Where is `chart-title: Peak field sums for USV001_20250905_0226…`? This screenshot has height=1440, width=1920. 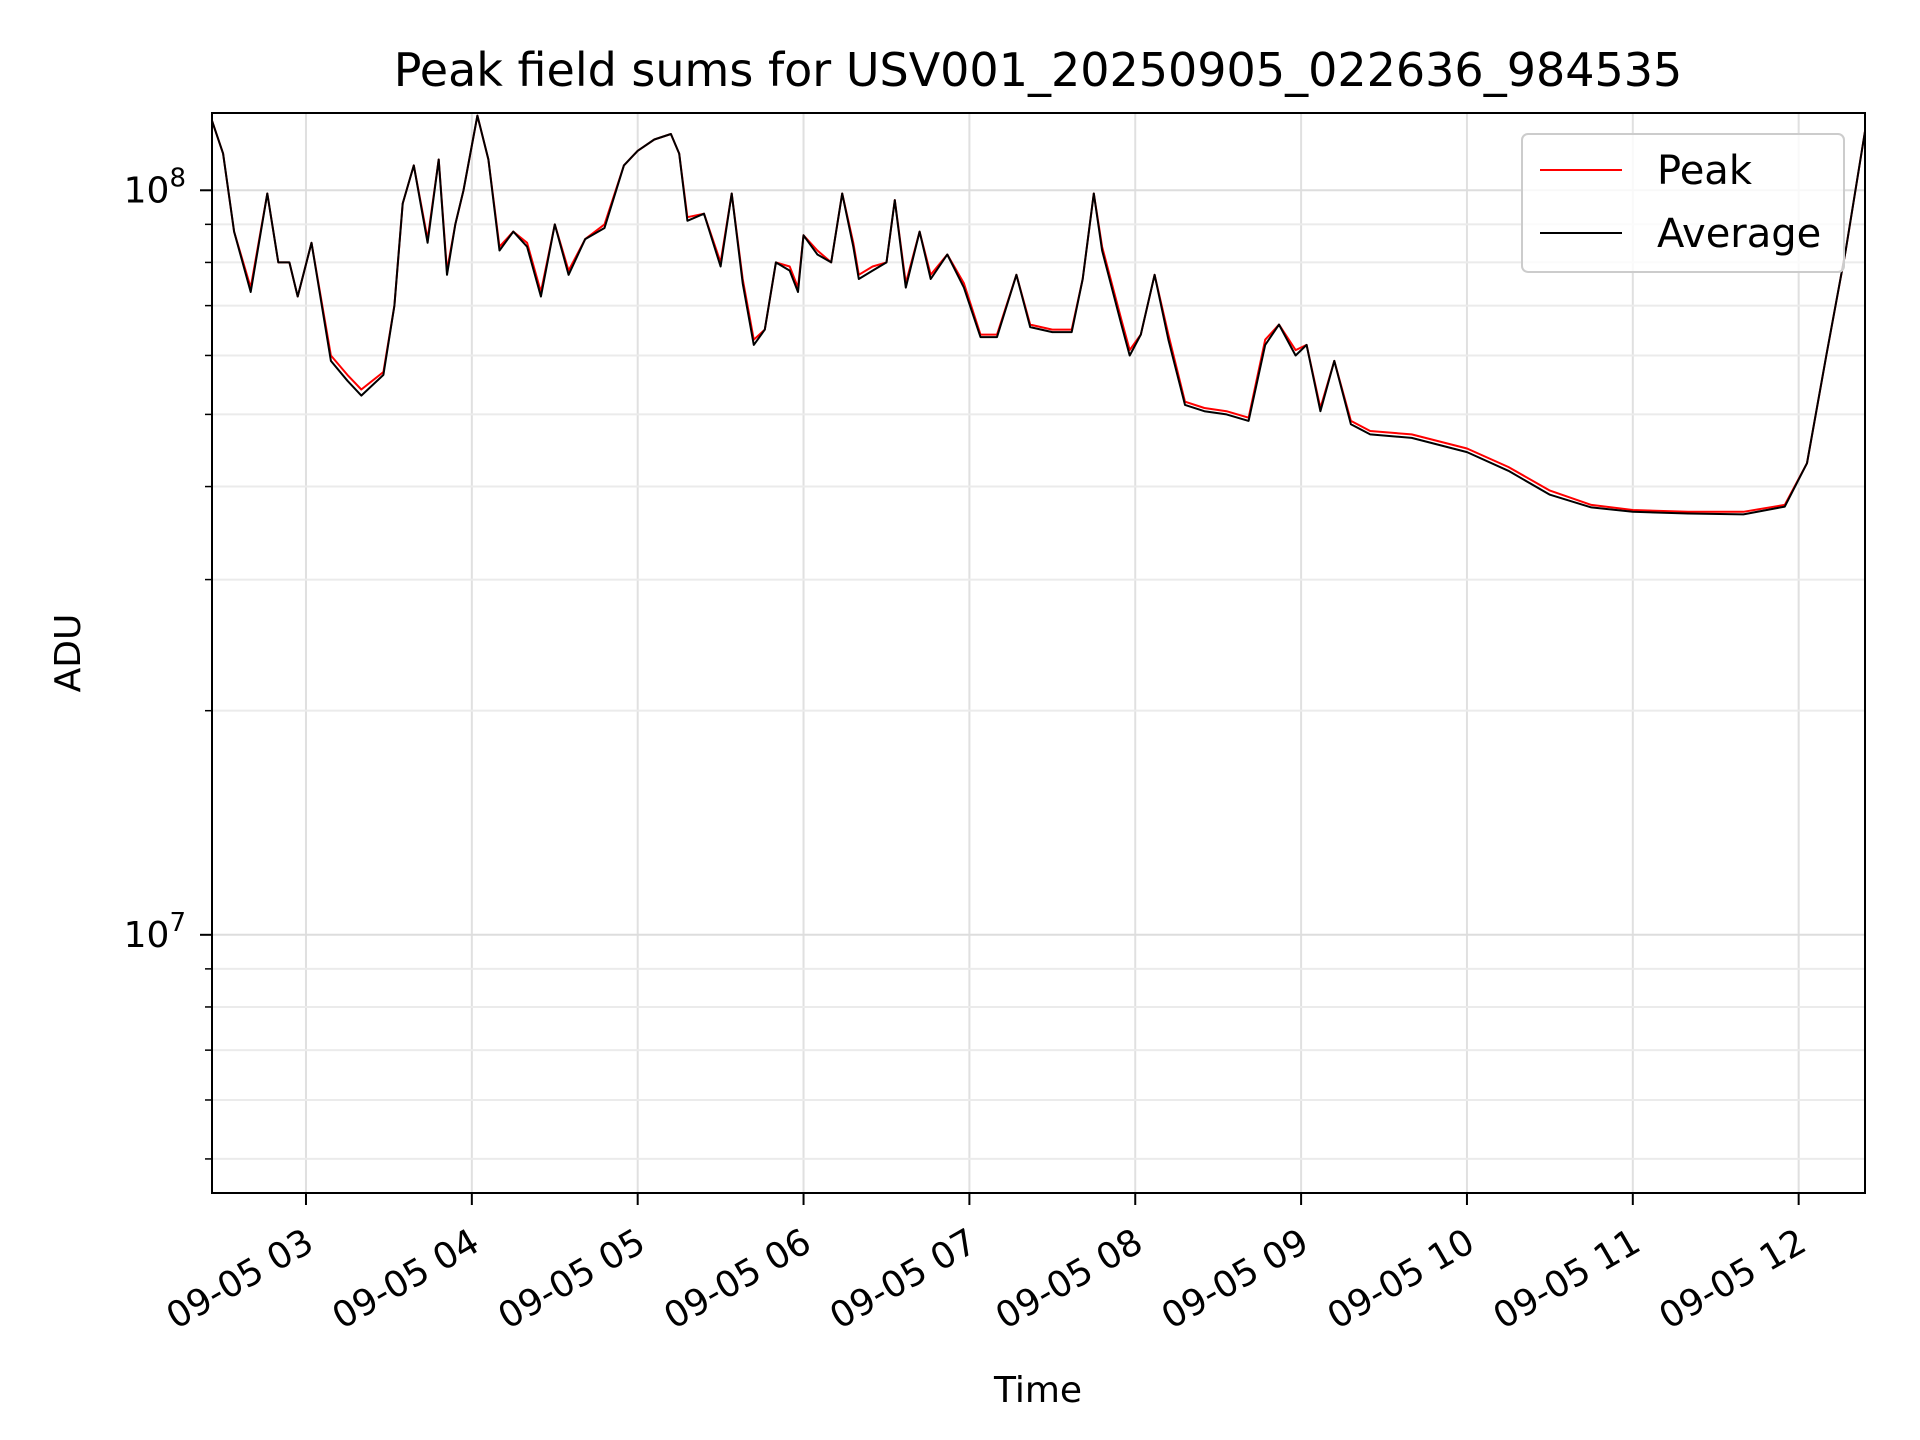
chart-title: Peak field sums for USV001_20250905_0226… is located at coordinates (1038, 70).